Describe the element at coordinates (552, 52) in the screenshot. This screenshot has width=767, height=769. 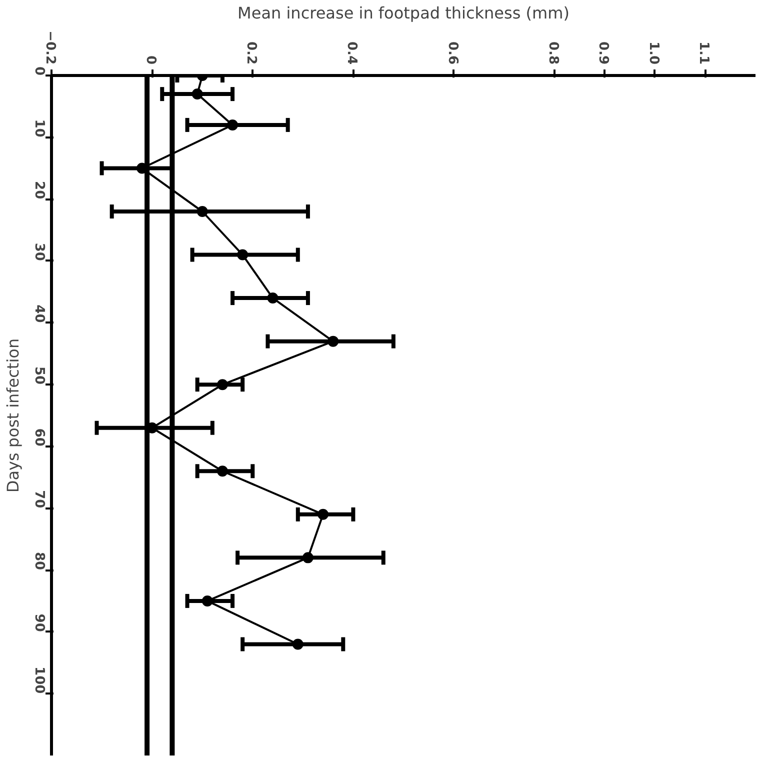
I see `x-tick-label: 0.8` at that location.